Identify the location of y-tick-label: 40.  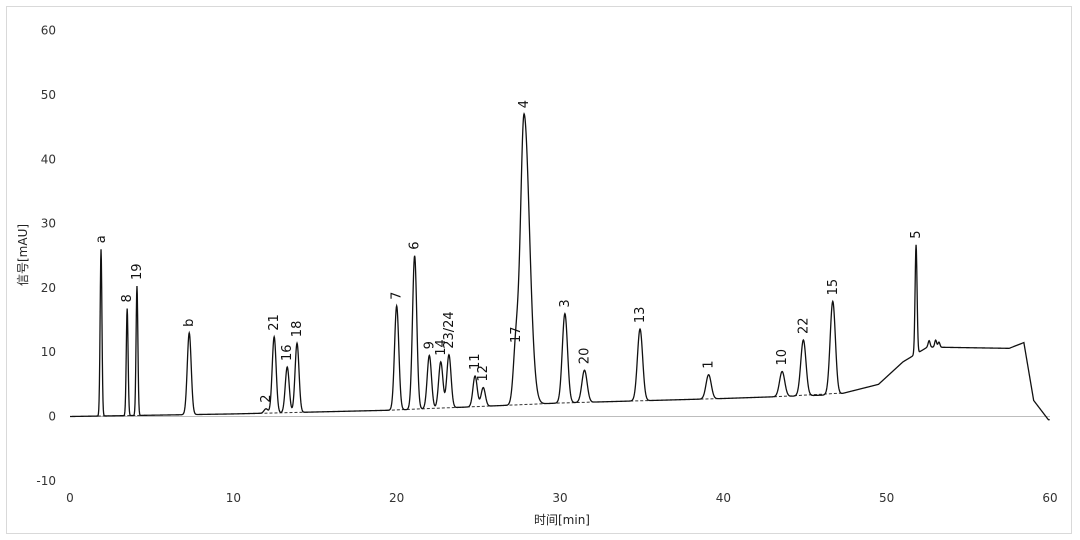
(48, 159).